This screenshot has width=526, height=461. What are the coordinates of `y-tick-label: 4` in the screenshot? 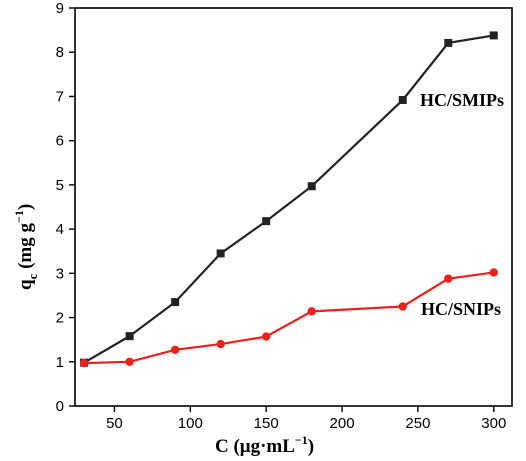 It's located at (60, 229).